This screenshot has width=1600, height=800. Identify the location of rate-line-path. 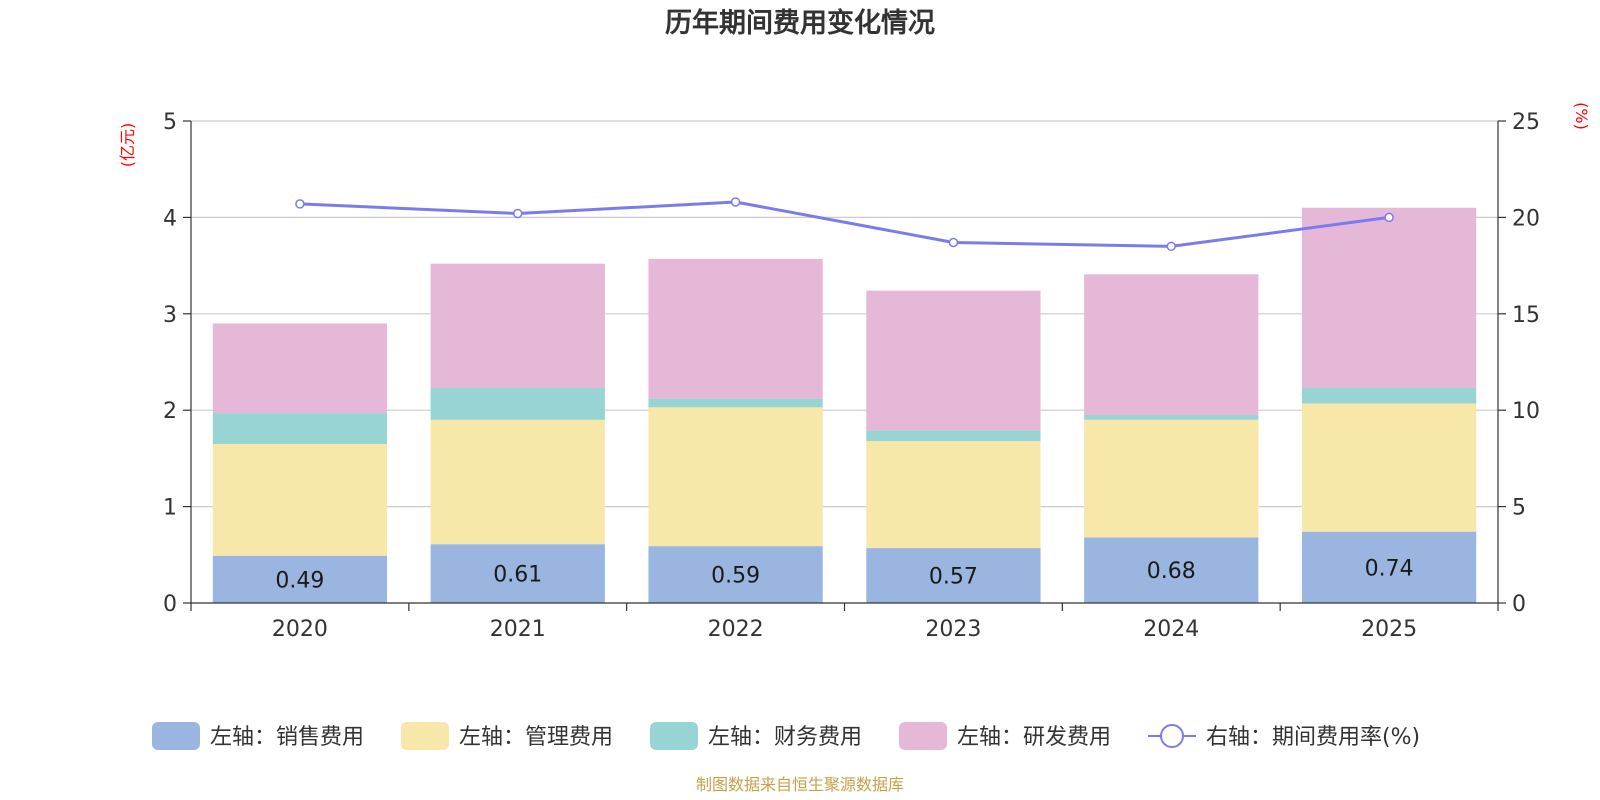
(844, 224).